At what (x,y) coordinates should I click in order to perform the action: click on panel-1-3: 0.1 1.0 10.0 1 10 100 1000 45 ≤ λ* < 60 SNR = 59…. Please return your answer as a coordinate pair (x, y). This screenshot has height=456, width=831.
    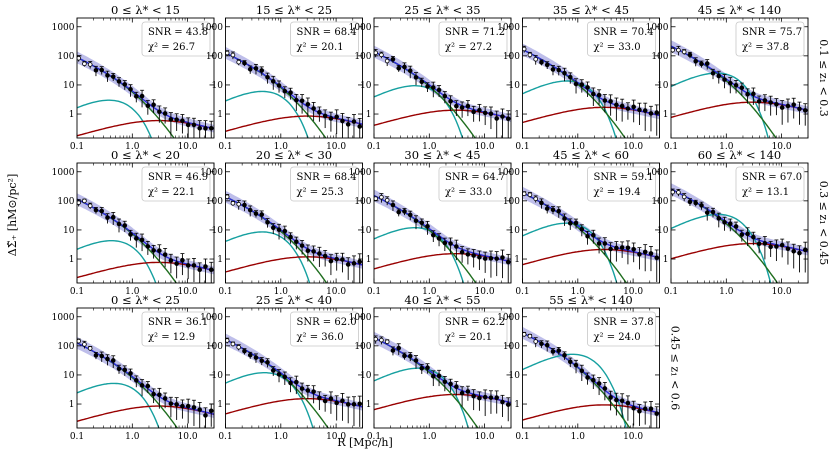
    Looking at the image, I should click on (578, 222).